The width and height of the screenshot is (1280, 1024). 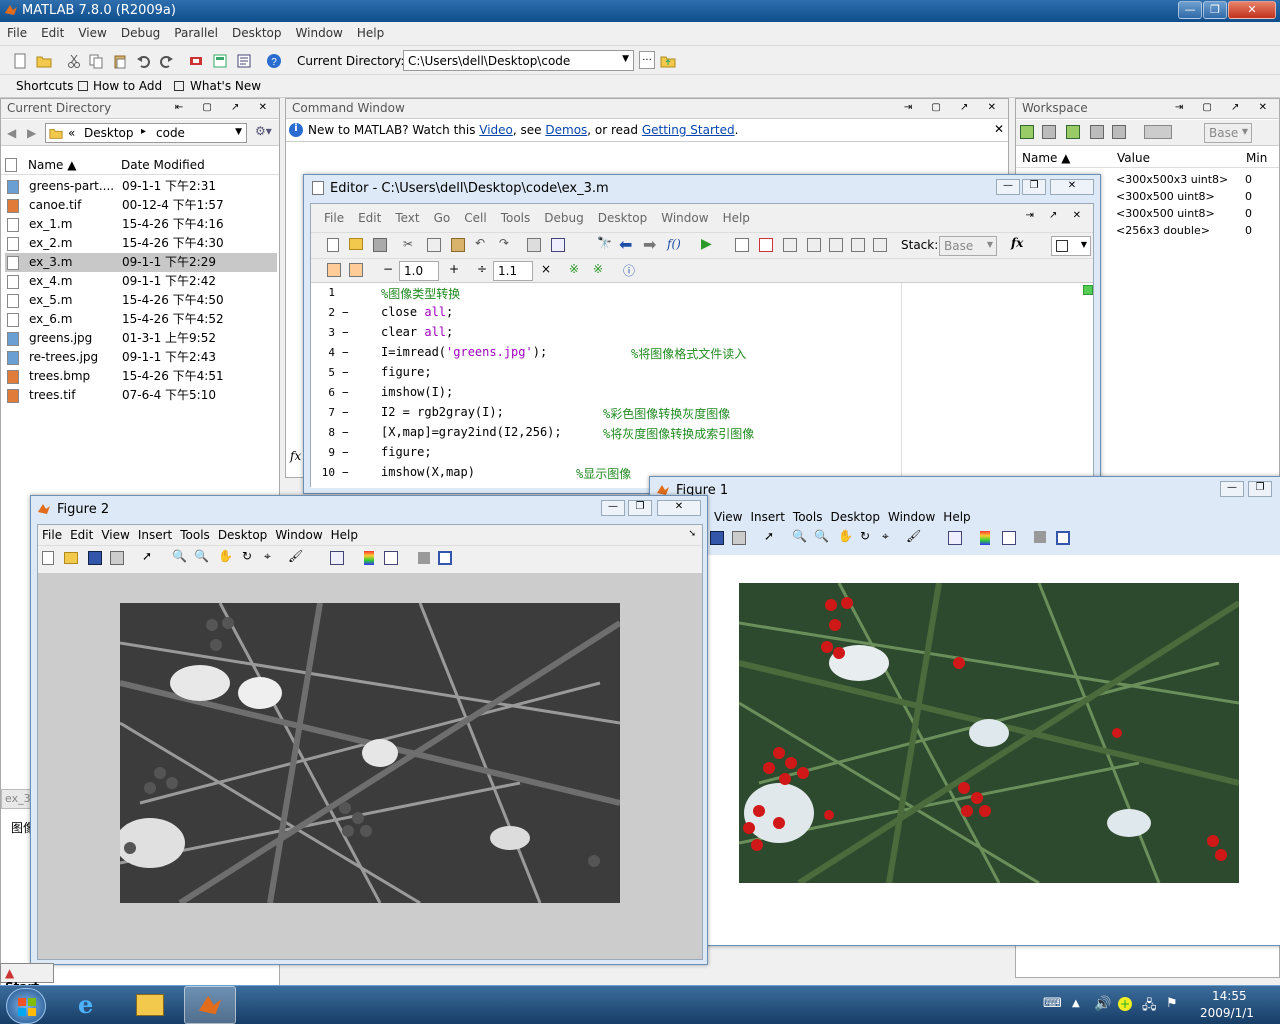 I want to click on rotate-icon: ↻, so click(x=247, y=556).